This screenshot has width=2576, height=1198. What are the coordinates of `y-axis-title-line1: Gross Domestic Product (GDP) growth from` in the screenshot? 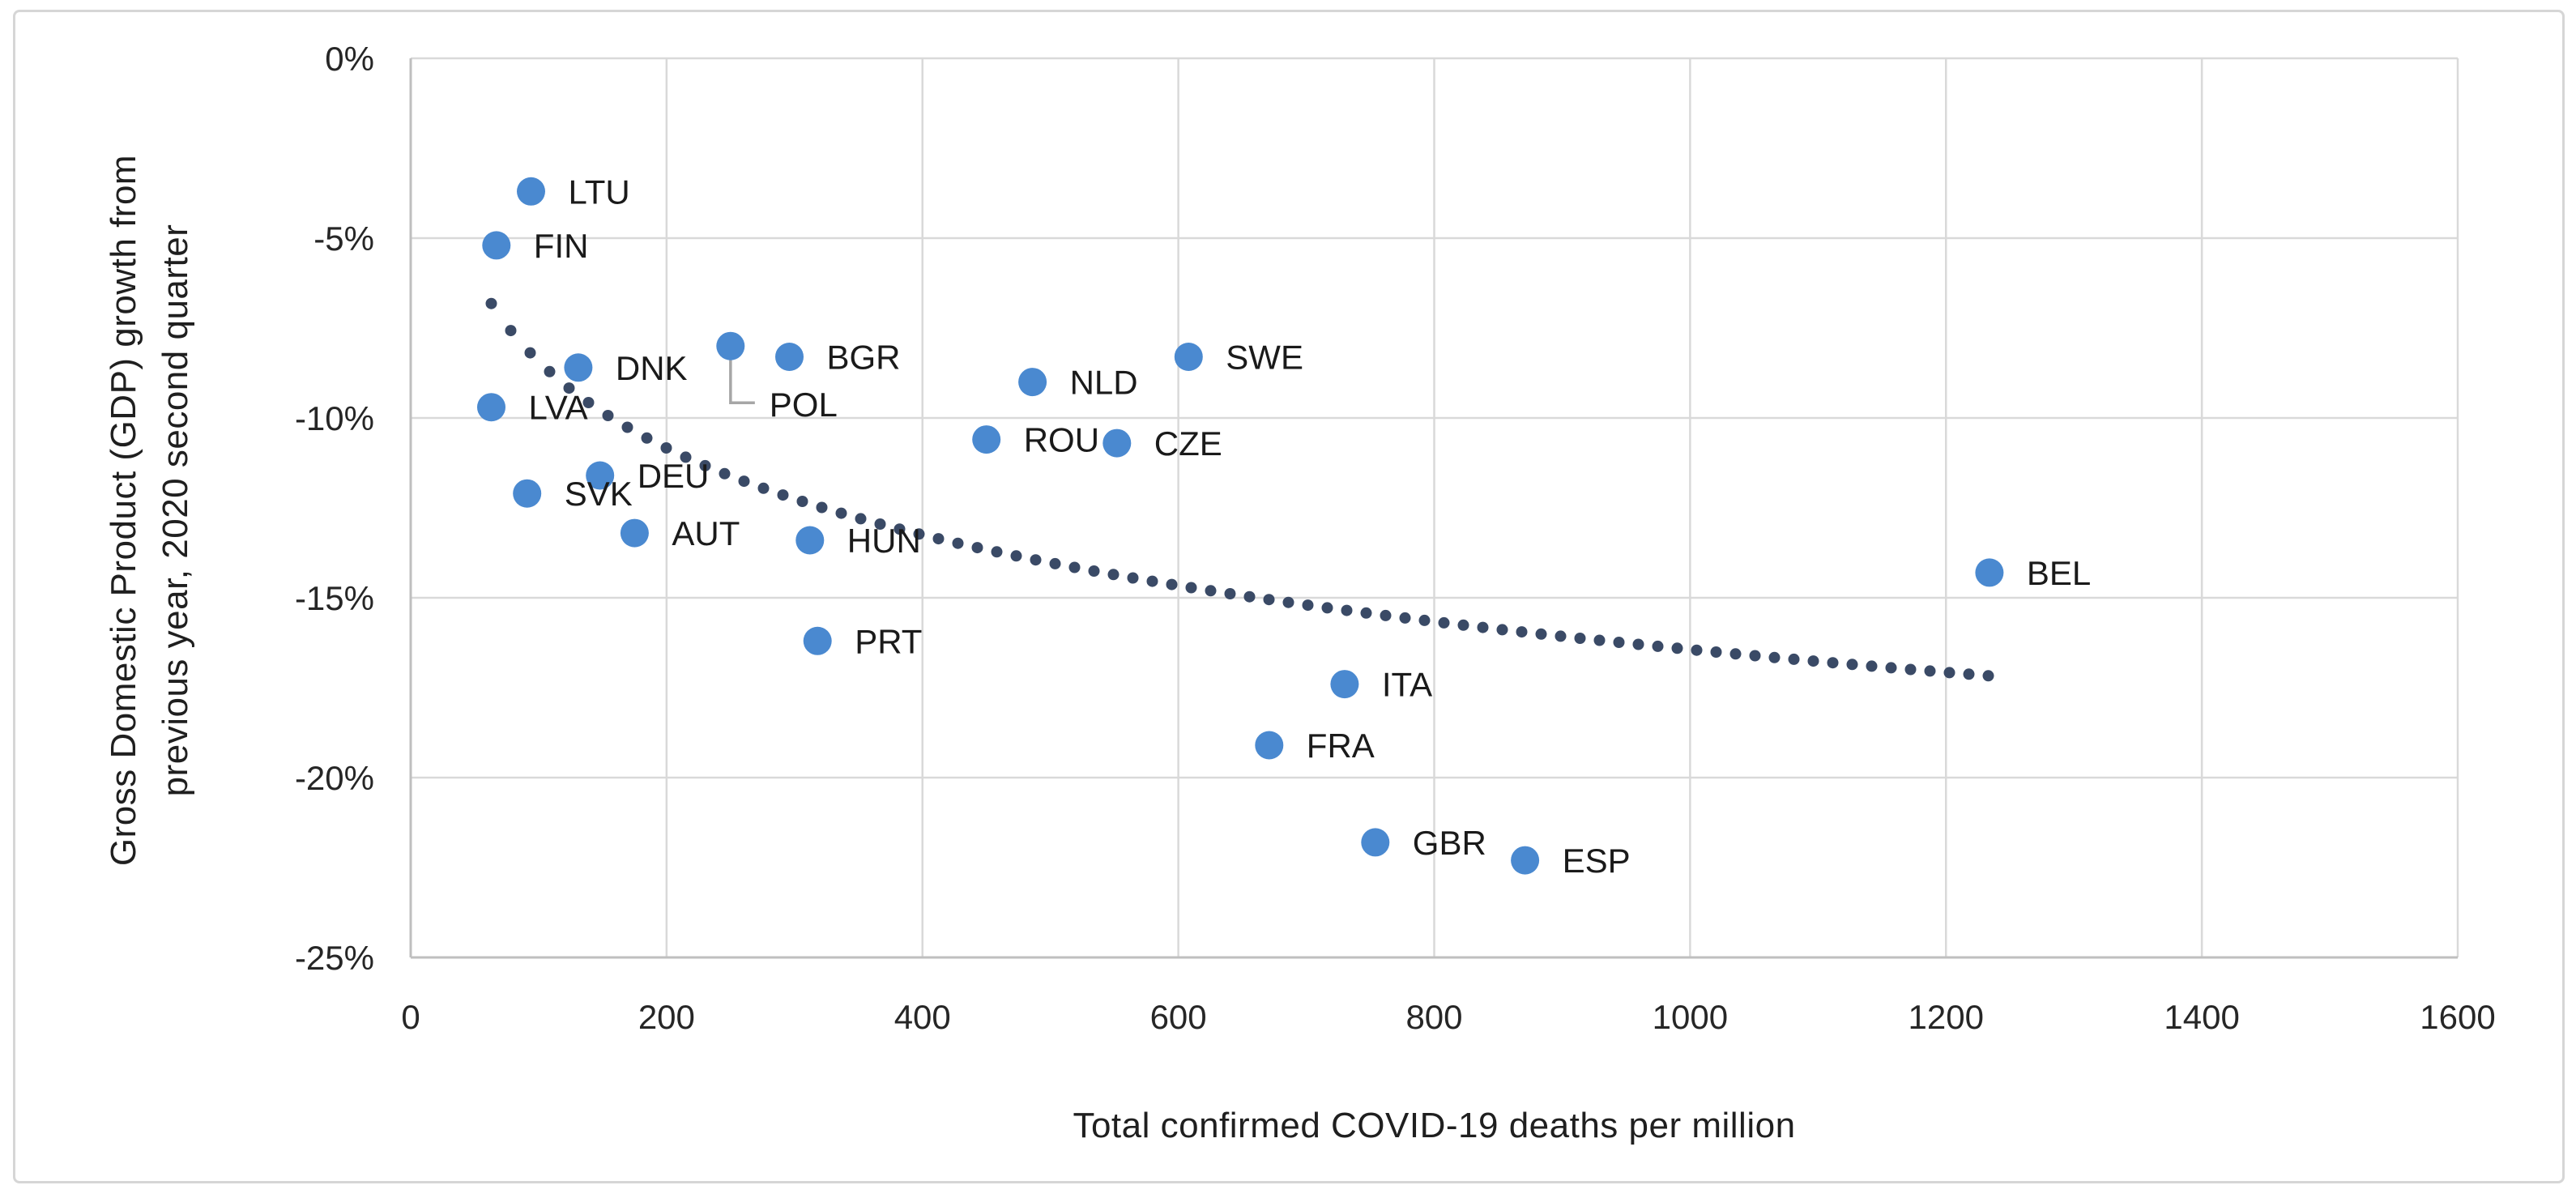 It's located at (123, 510).